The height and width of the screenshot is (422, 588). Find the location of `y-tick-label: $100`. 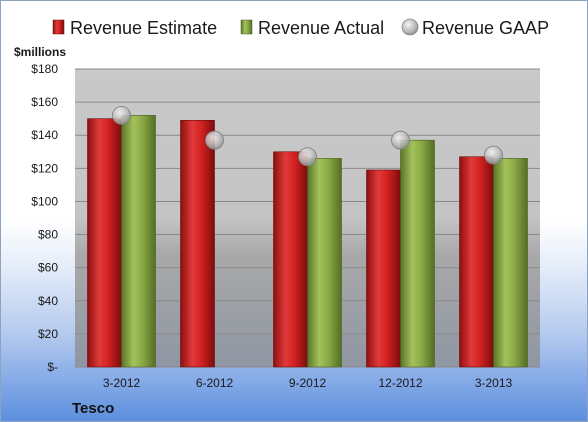

y-tick-label: $100 is located at coordinates (44, 201).